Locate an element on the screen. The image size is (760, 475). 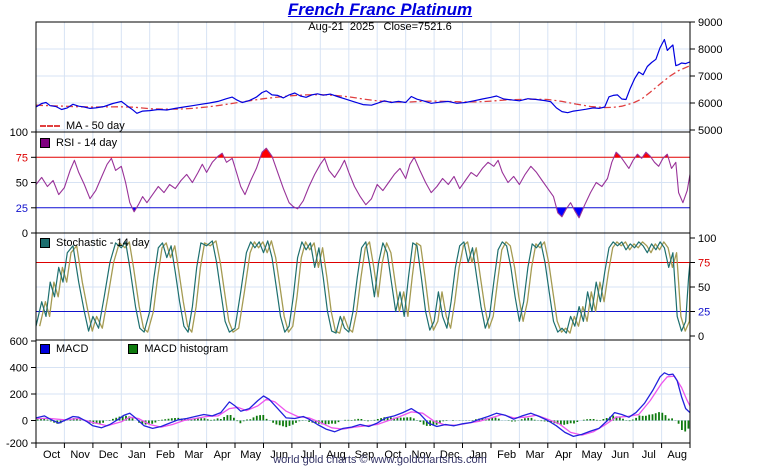
legend-macd-label: MACD is located at coordinates (72, 349).